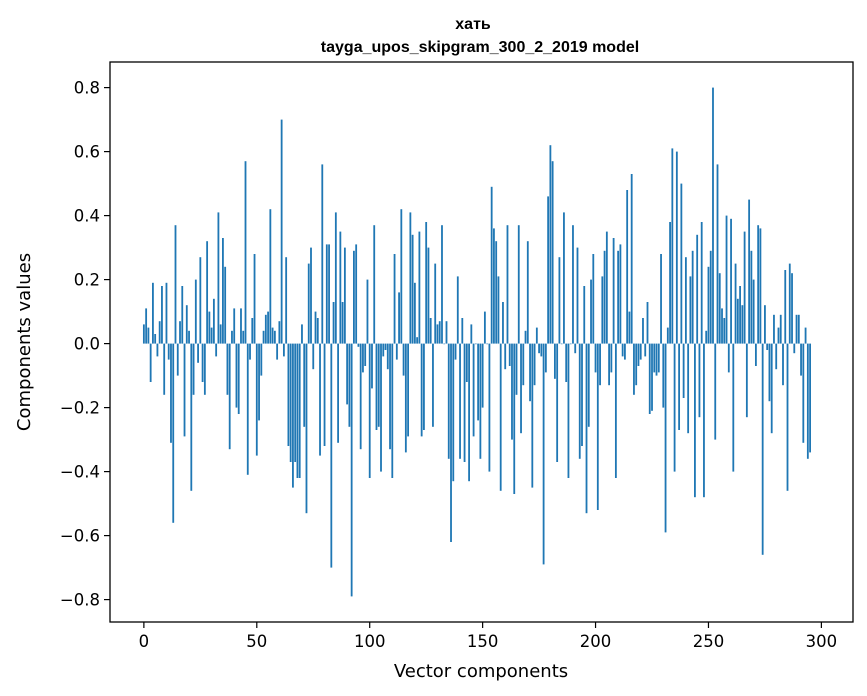  What do you see at coordinates (370, 641) in the screenshot?
I see `x-tick-label: 100` at bounding box center [370, 641].